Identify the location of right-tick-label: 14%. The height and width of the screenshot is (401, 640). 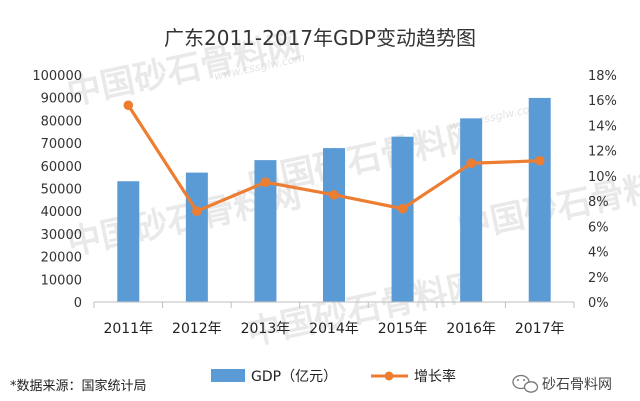
(602, 126).